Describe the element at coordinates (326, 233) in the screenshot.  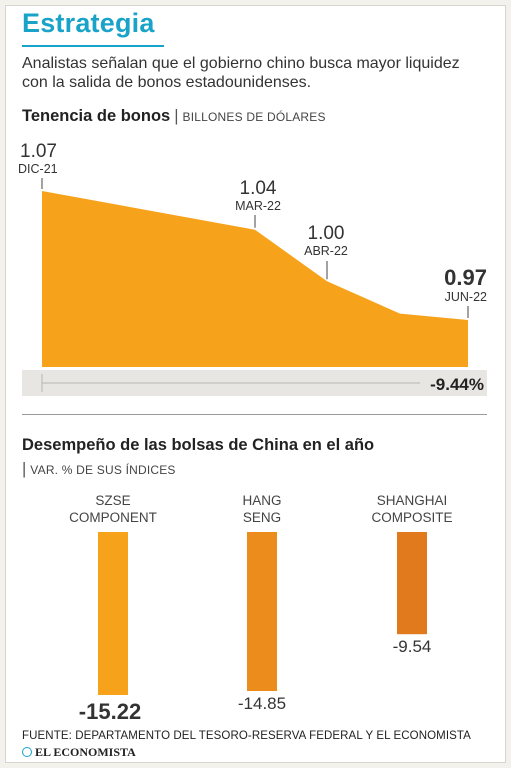
I see `point-value-2: 1.00` at that location.